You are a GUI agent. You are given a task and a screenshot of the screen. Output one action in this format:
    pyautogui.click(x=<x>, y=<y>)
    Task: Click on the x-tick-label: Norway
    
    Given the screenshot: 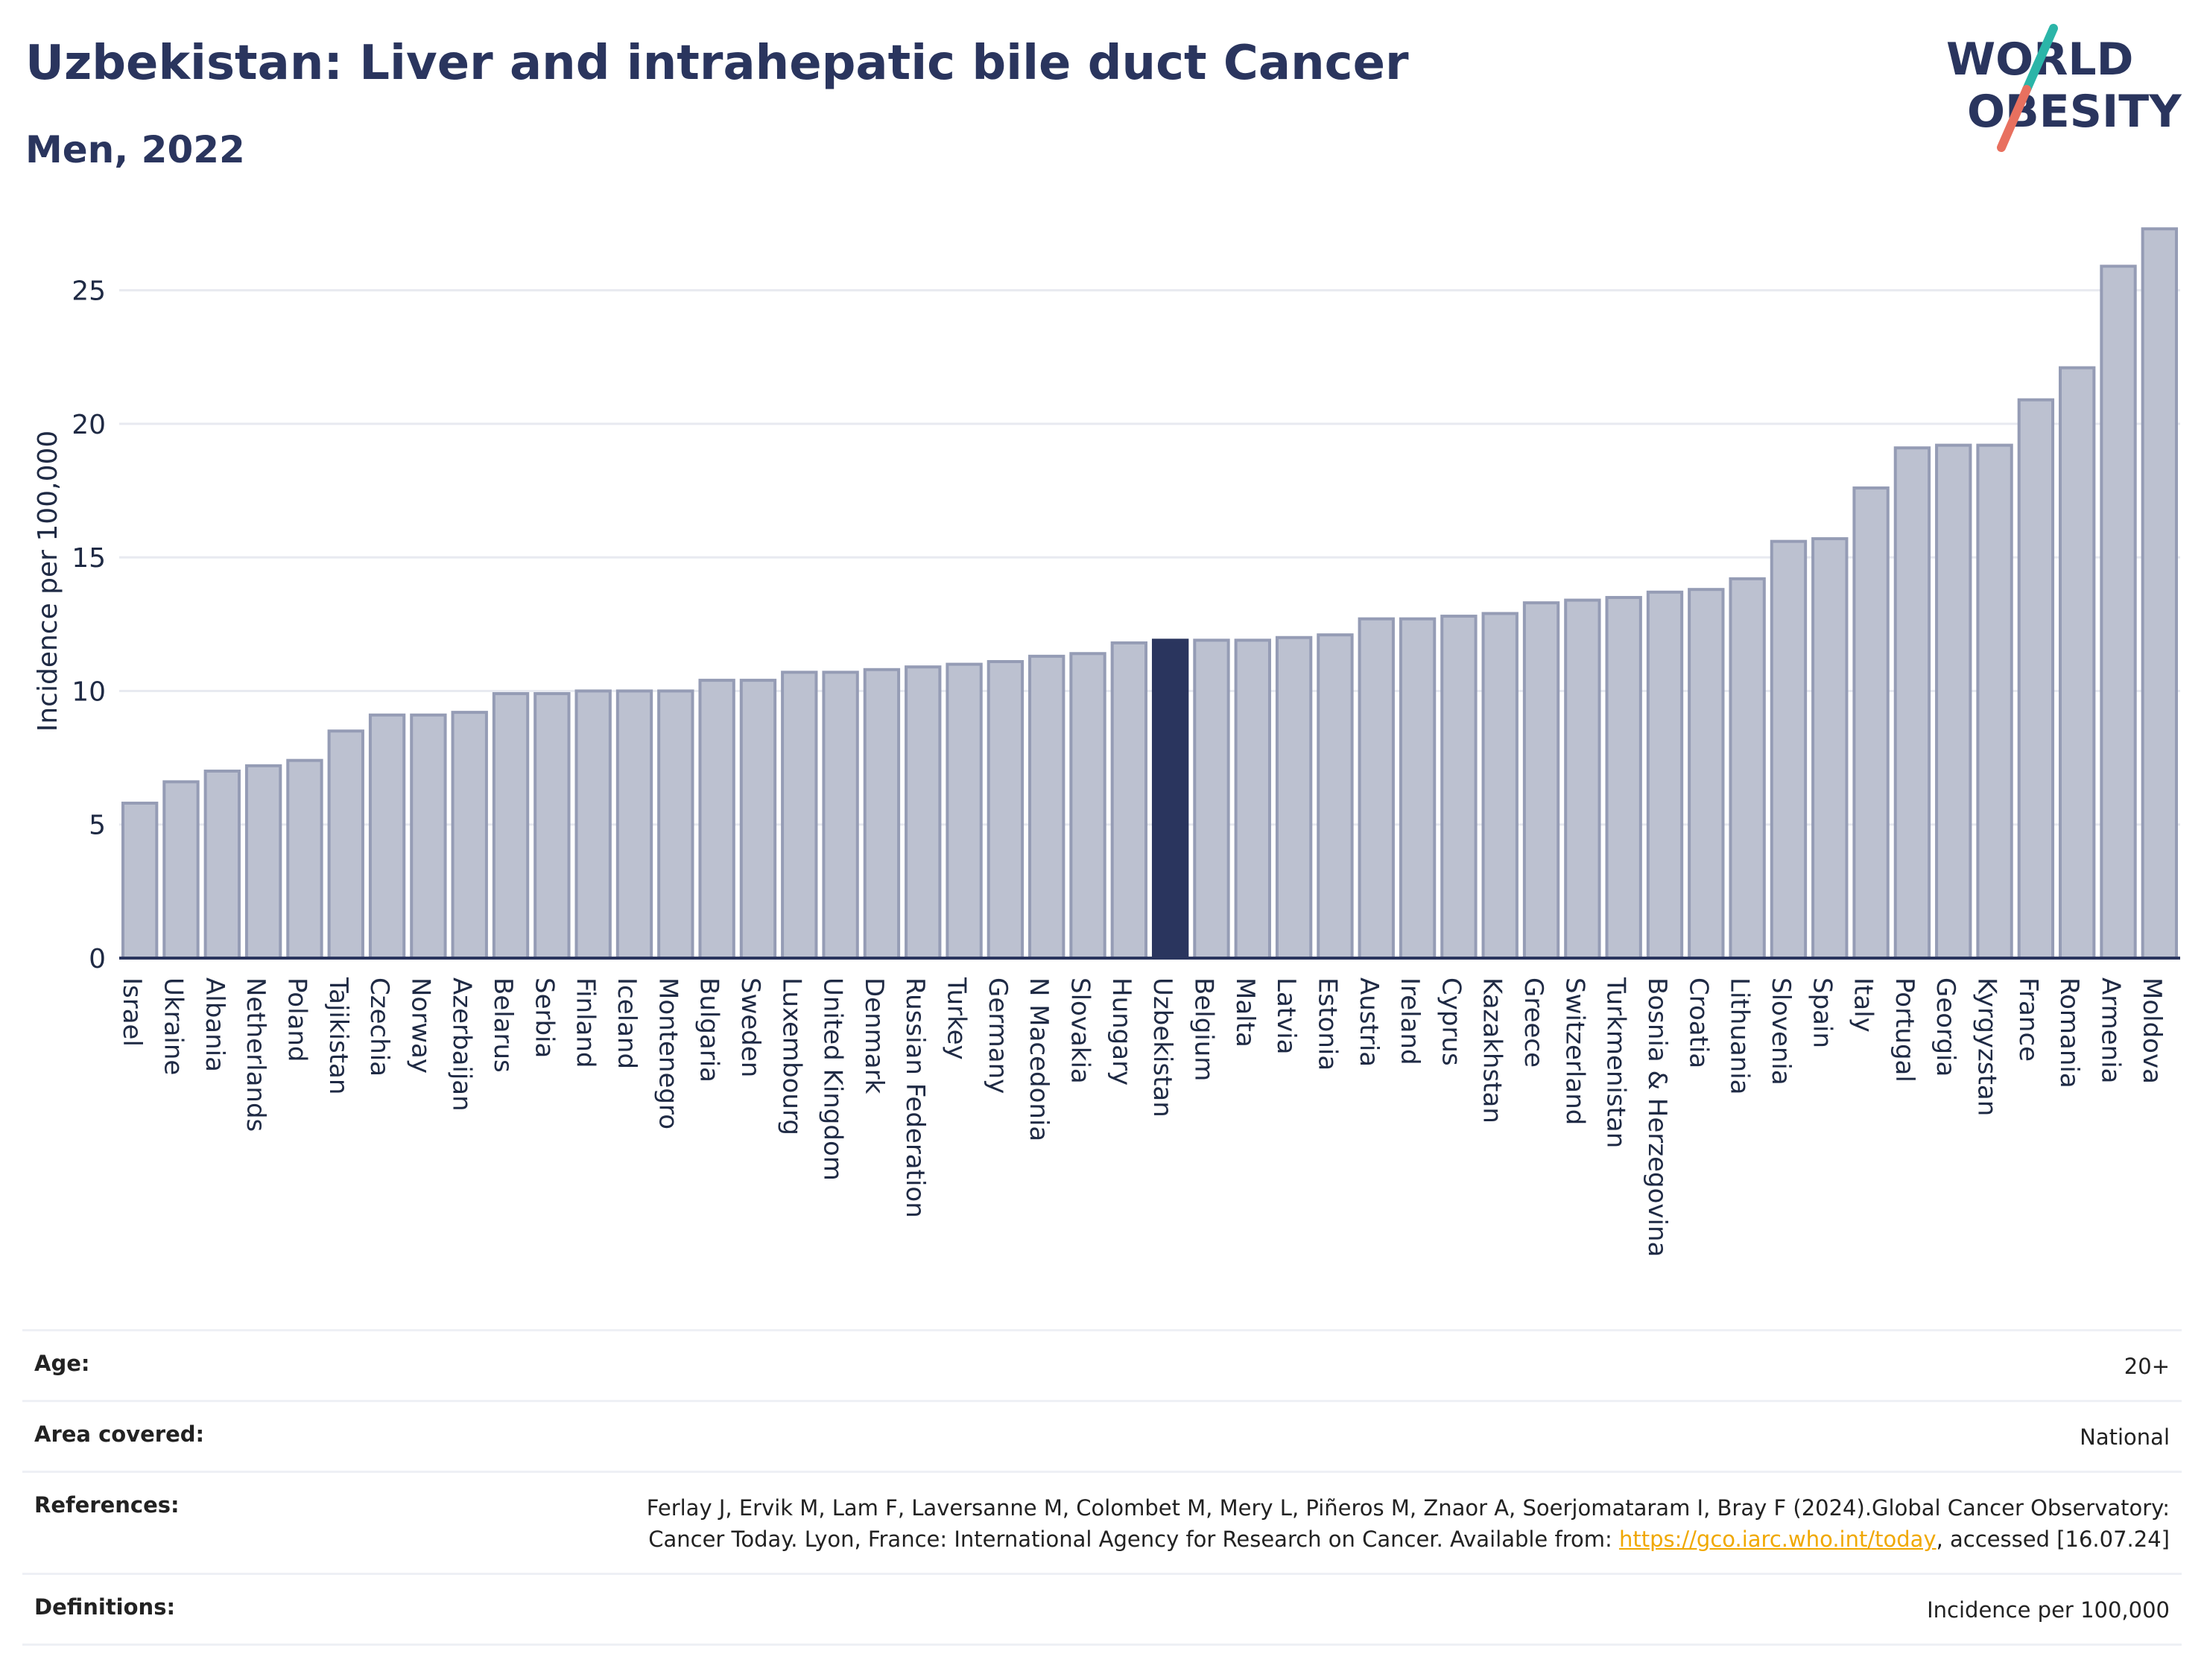 What is the action you would take?
    pyautogui.click(x=420, y=1025)
    